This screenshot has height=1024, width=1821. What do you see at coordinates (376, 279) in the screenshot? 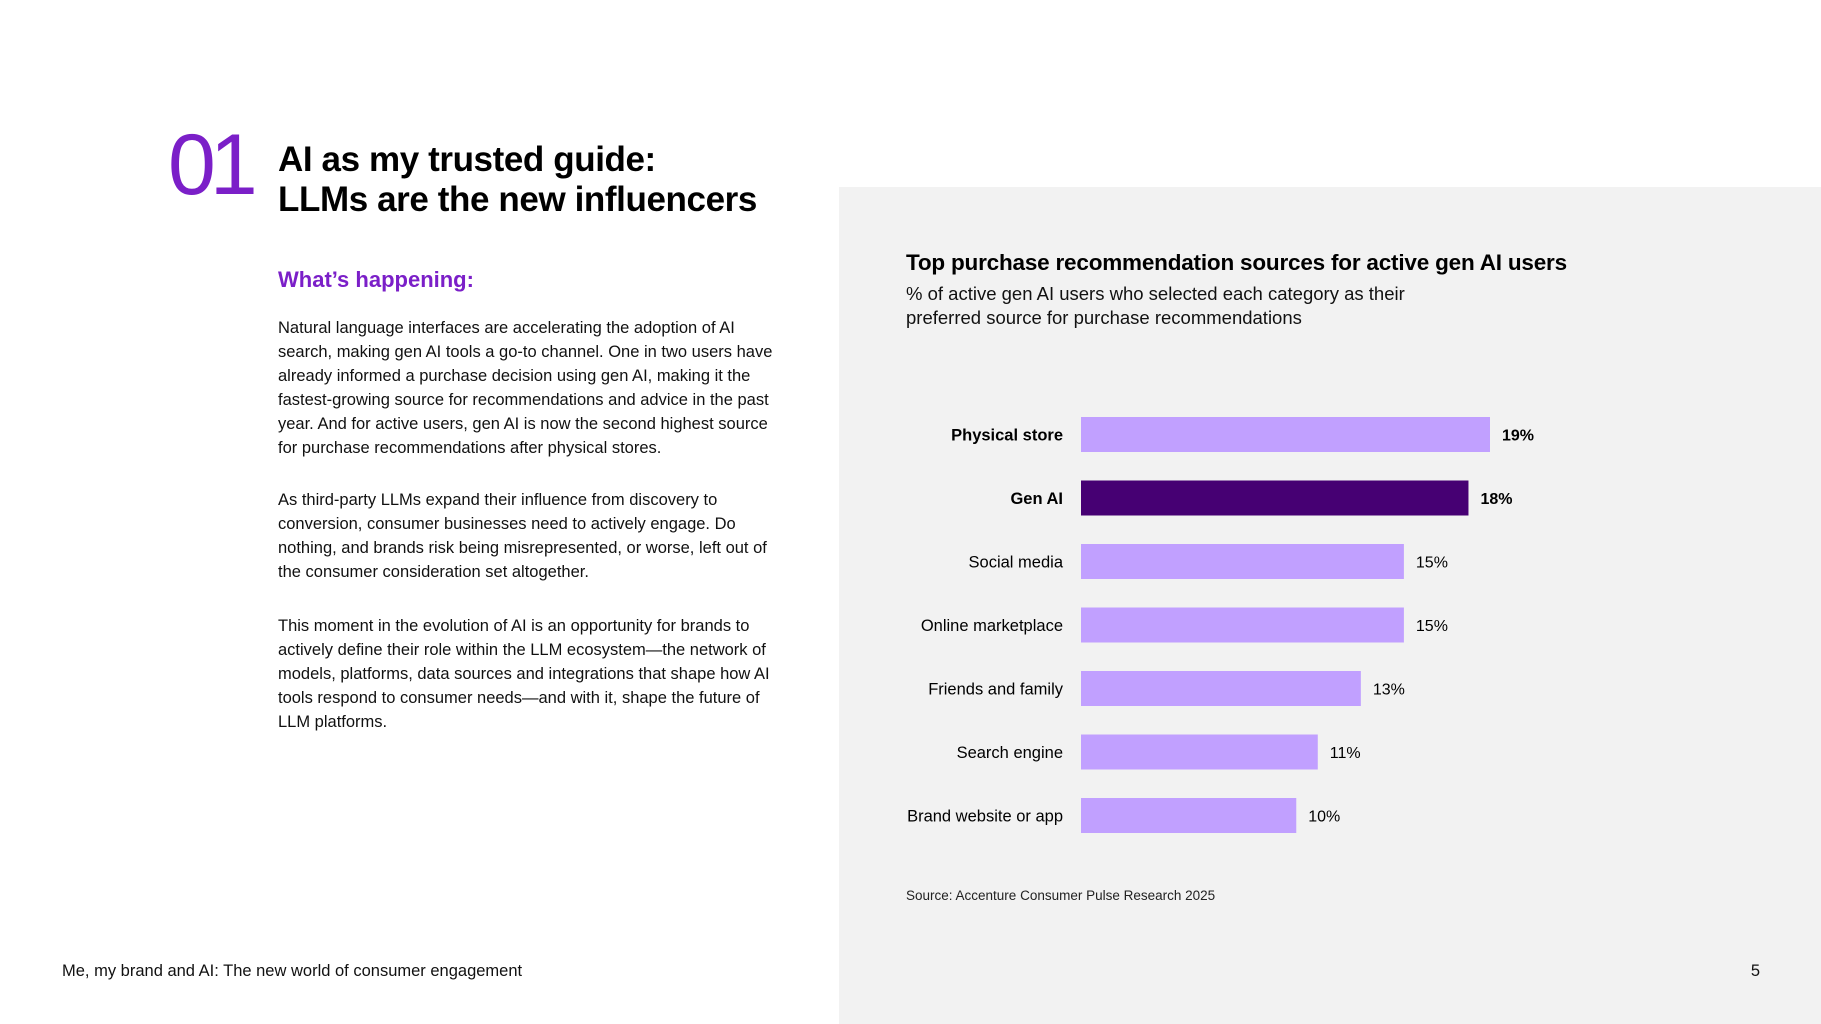
I see `section-subheading: What’s happening:` at bounding box center [376, 279].